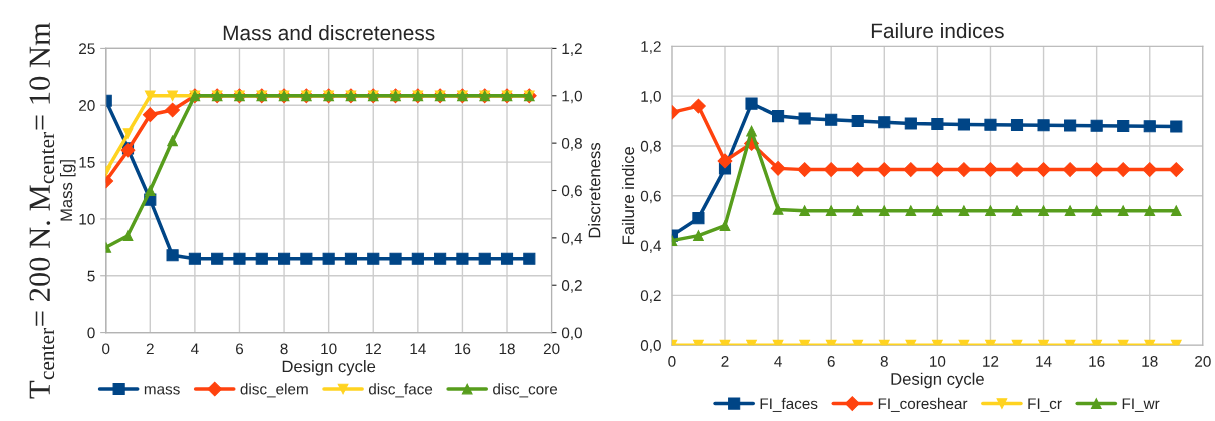  Describe the element at coordinates (789, 404) in the screenshot. I see `legend-label: FI_faces` at that location.